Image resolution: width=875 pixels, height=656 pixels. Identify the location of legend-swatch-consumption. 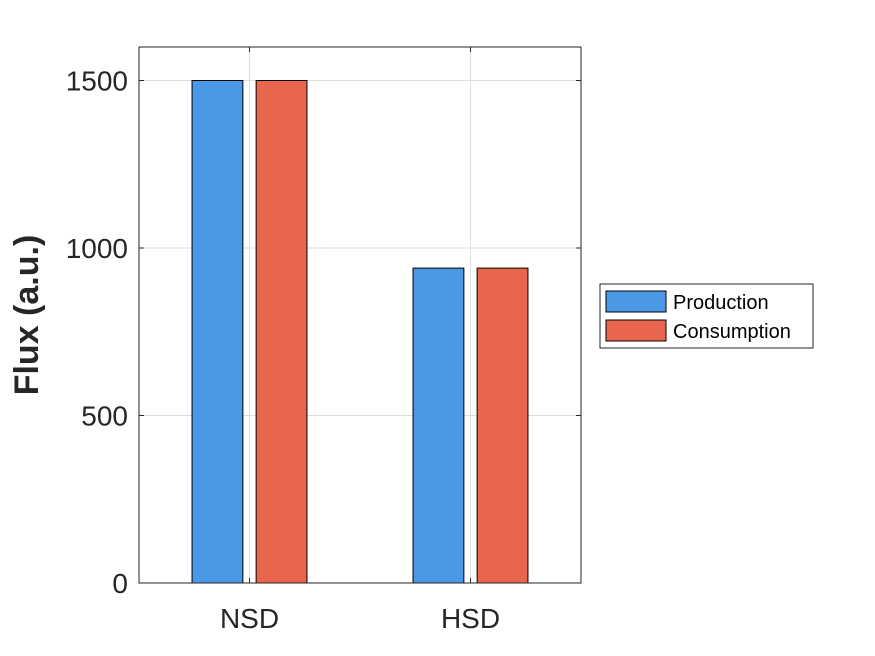
(636, 330).